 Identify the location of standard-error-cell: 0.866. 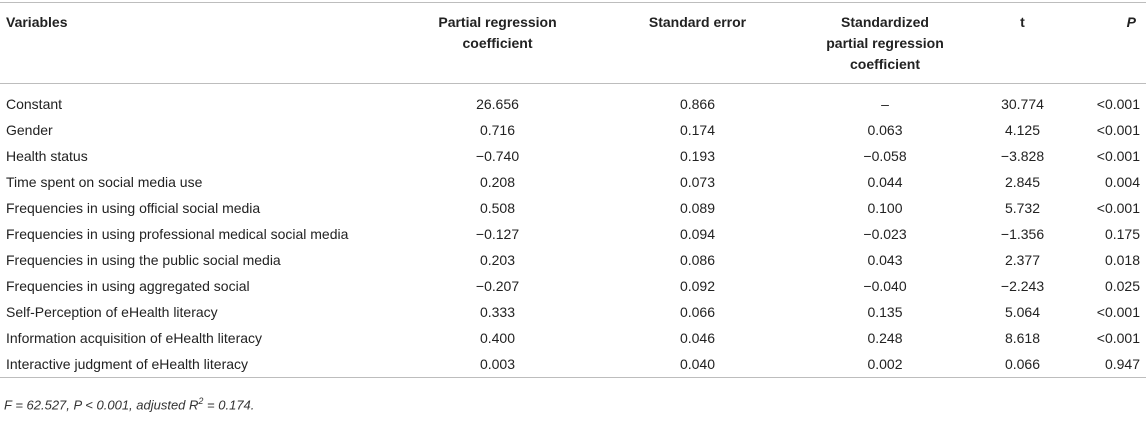
(697, 104).